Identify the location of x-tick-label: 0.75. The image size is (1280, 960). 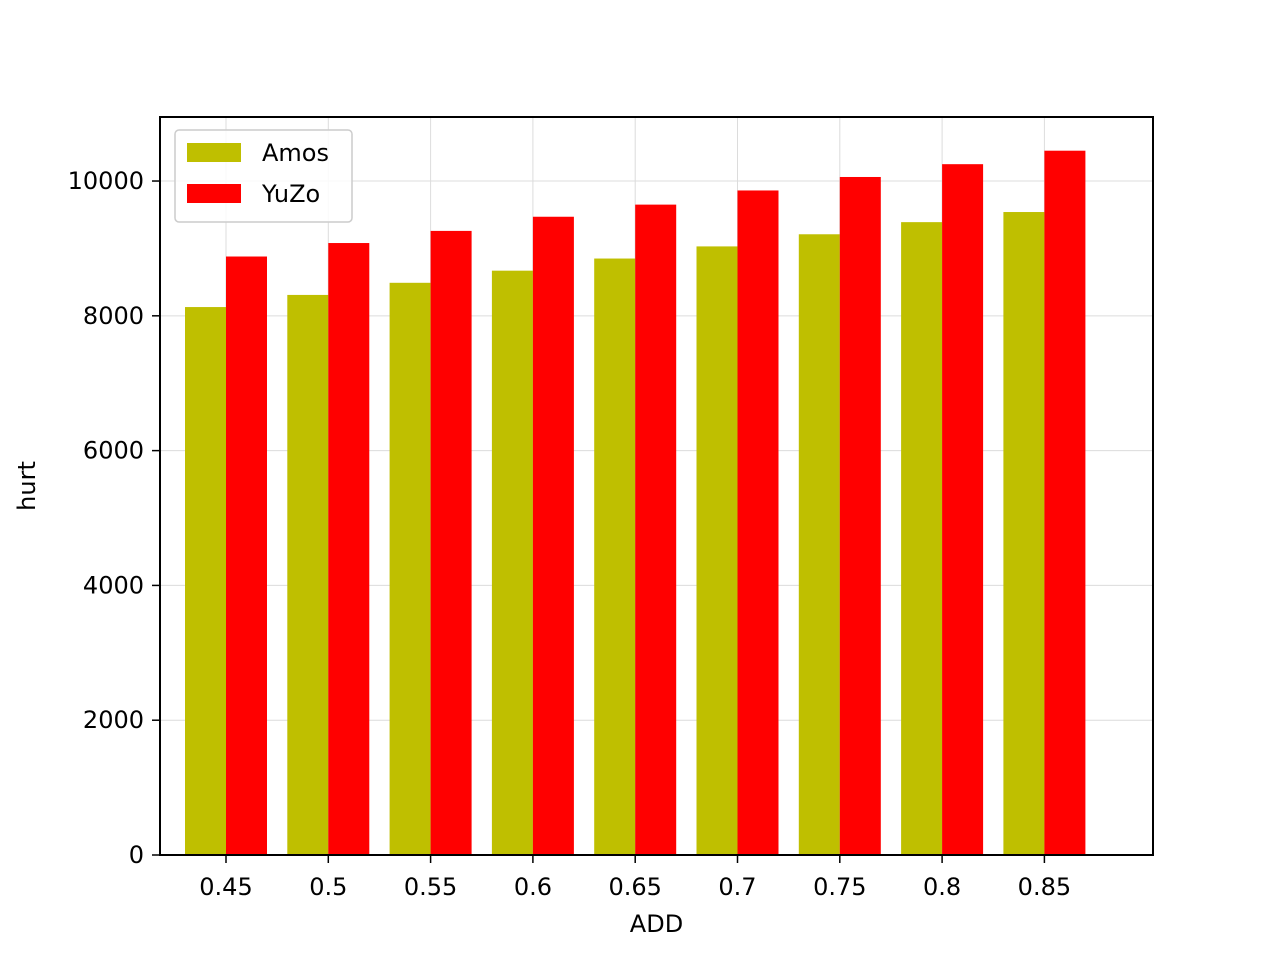
(839, 887).